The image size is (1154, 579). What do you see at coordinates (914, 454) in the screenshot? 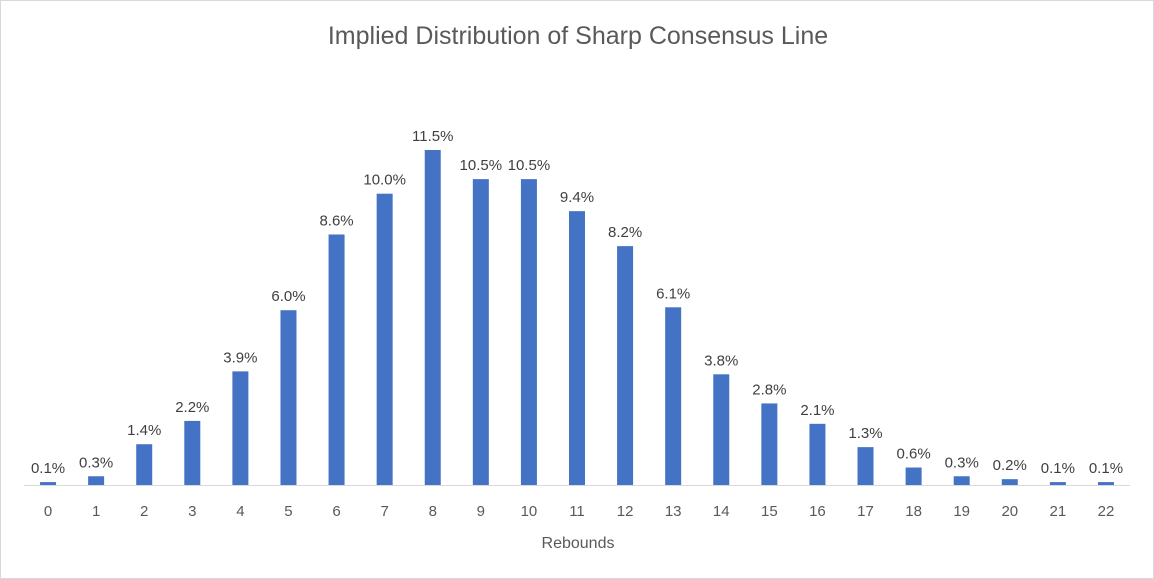
I see `data-label-18: 0.6%` at bounding box center [914, 454].